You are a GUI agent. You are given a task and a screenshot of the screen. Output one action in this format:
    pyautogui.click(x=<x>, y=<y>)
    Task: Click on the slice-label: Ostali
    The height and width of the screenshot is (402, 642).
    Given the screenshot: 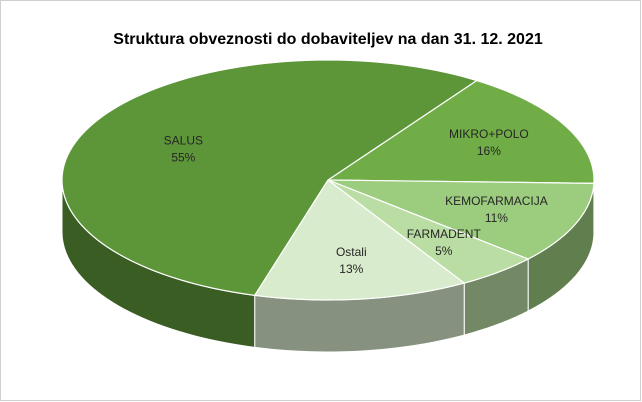 What is the action you would take?
    pyautogui.click(x=351, y=252)
    